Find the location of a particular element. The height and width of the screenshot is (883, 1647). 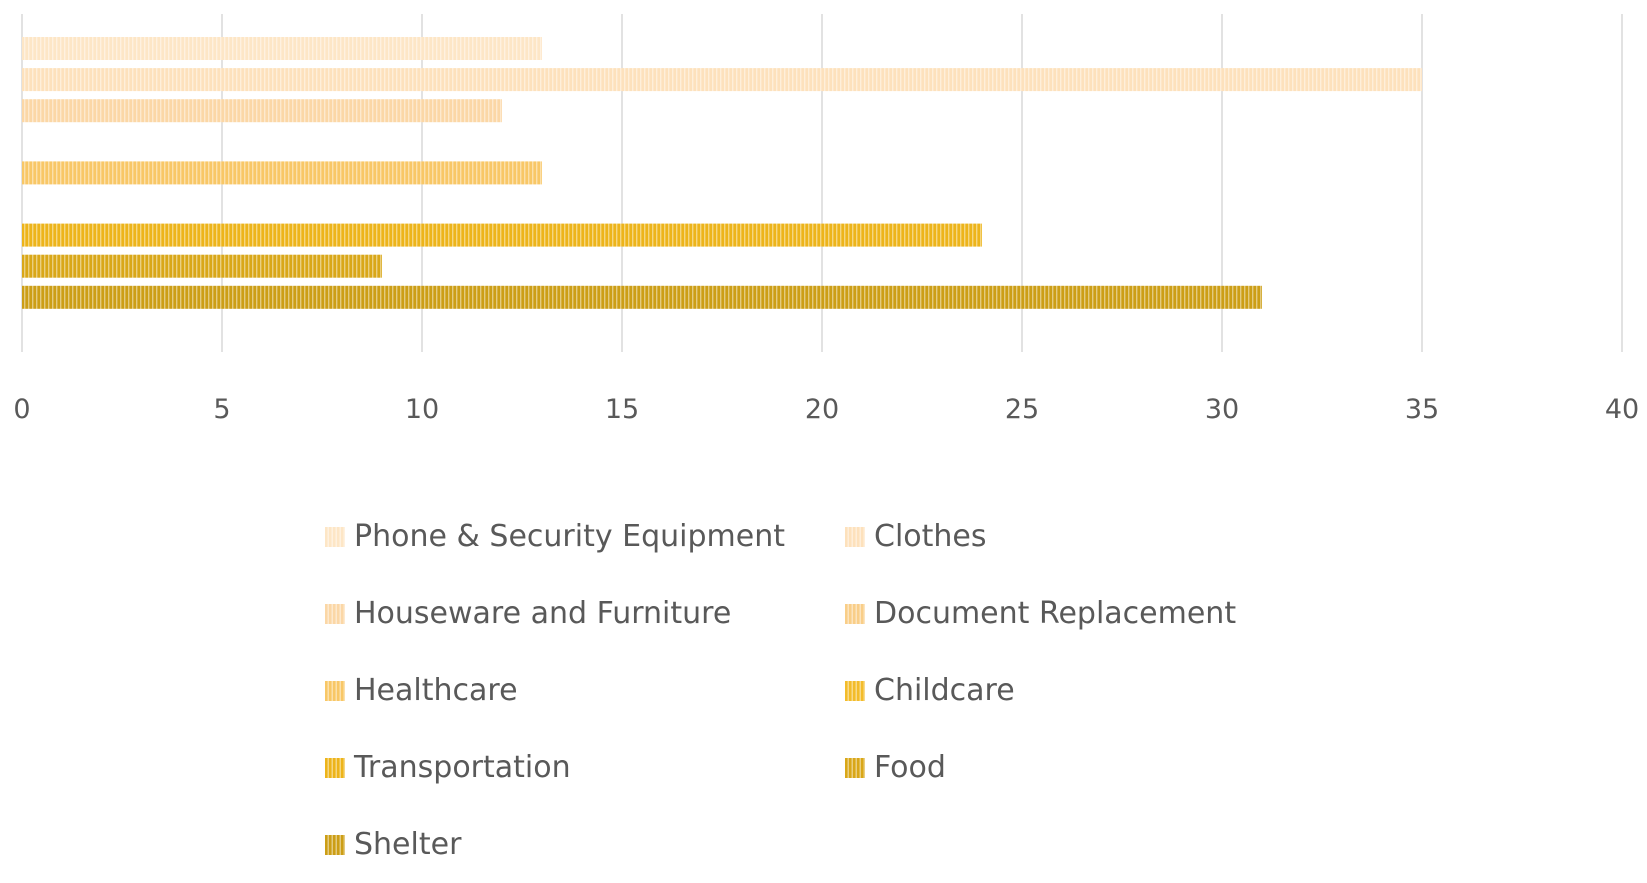

x-tick-label: 25 is located at coordinates (1022, 409).